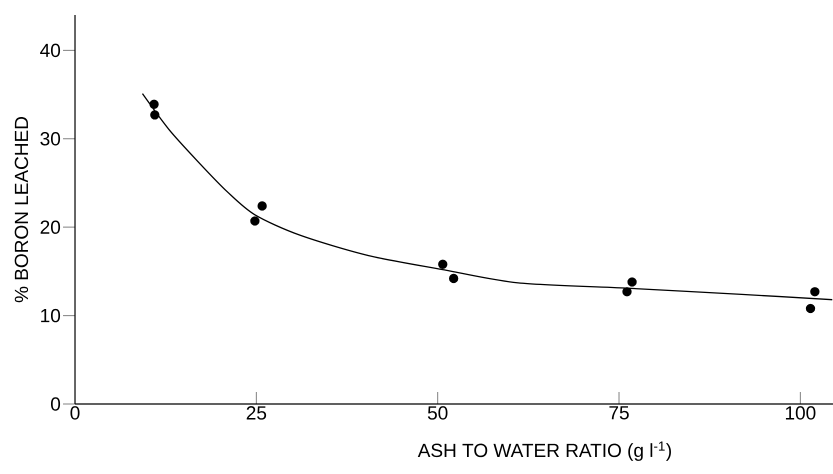  Describe the element at coordinates (544, 451) in the screenshot. I see `x-axis-title: ASH TO WATER RATIO (g l$^{-1}$)` at that location.